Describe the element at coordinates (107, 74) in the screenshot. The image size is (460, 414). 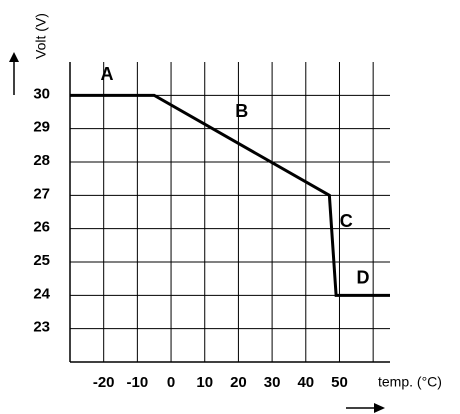
I see `annotation: A` at that location.